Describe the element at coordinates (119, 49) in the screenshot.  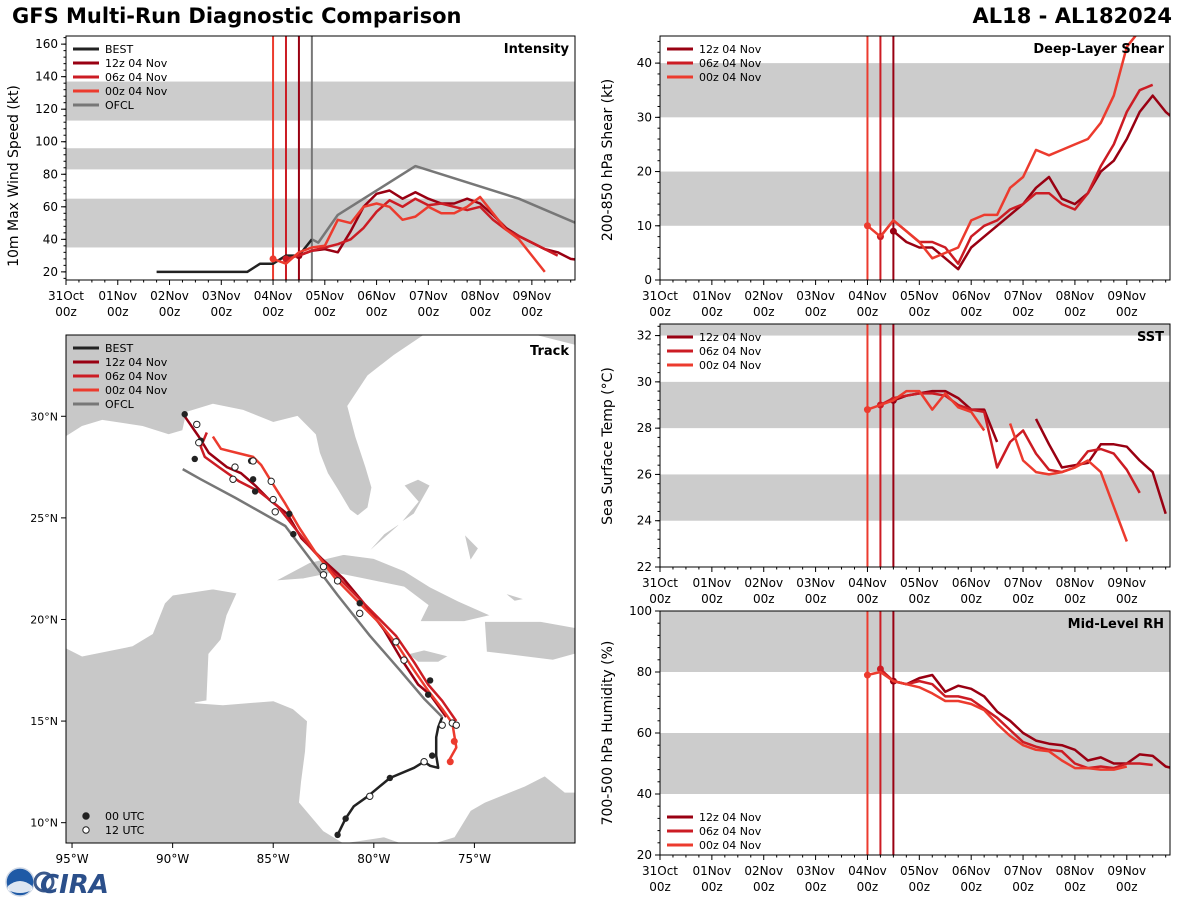
I see `intensity-legend-label: BEST` at that location.